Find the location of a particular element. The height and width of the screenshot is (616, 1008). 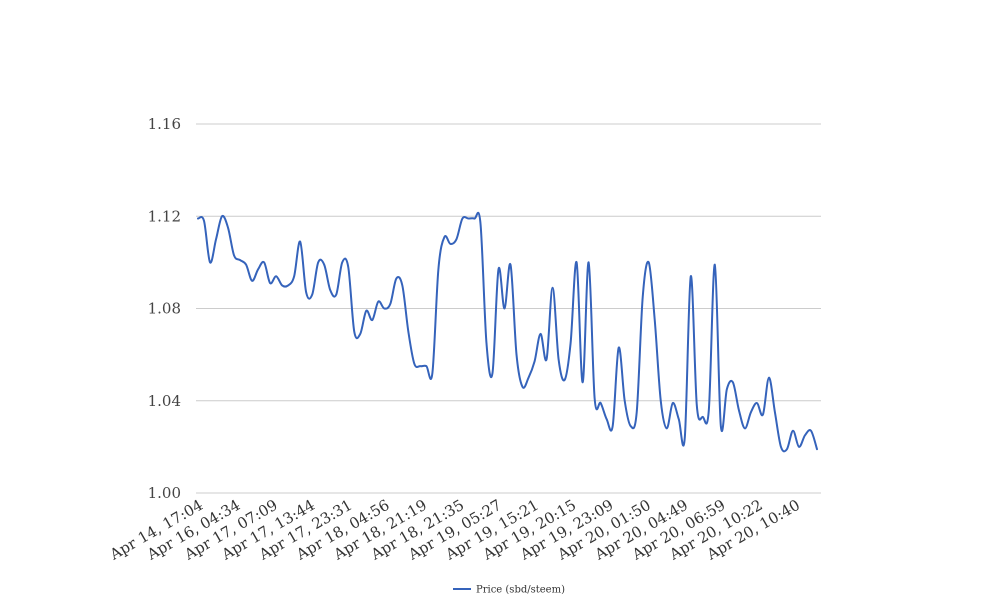

y-tick-label: 1.12 is located at coordinates (164, 216).